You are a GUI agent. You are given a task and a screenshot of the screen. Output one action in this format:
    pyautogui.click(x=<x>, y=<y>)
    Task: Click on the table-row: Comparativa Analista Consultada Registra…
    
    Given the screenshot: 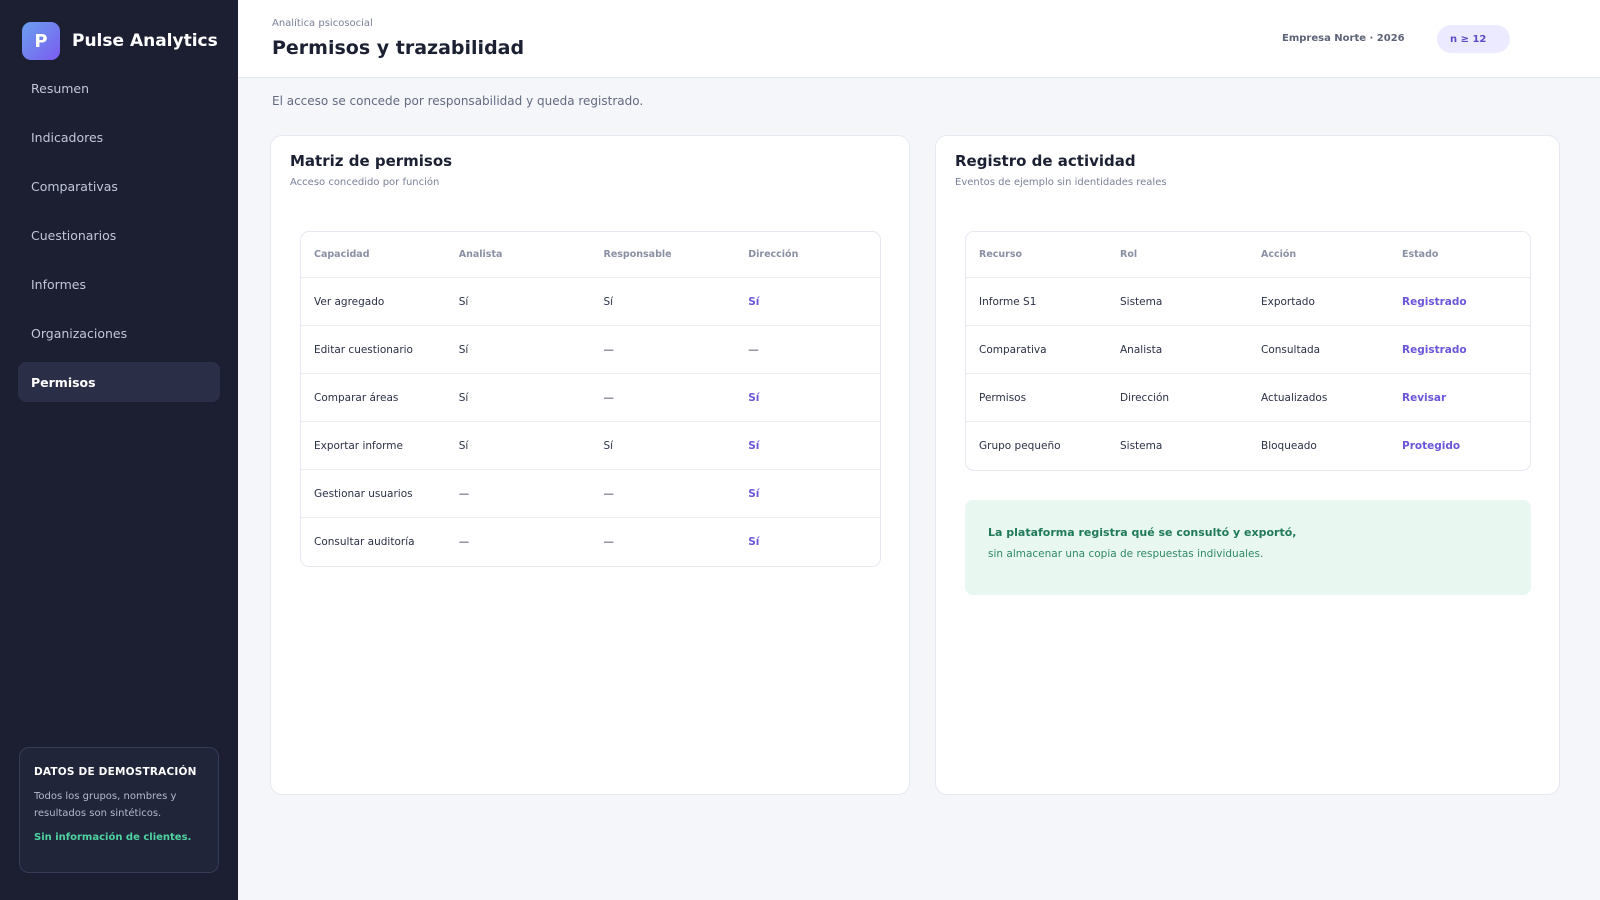 What is the action you would take?
    pyautogui.click(x=1248, y=350)
    